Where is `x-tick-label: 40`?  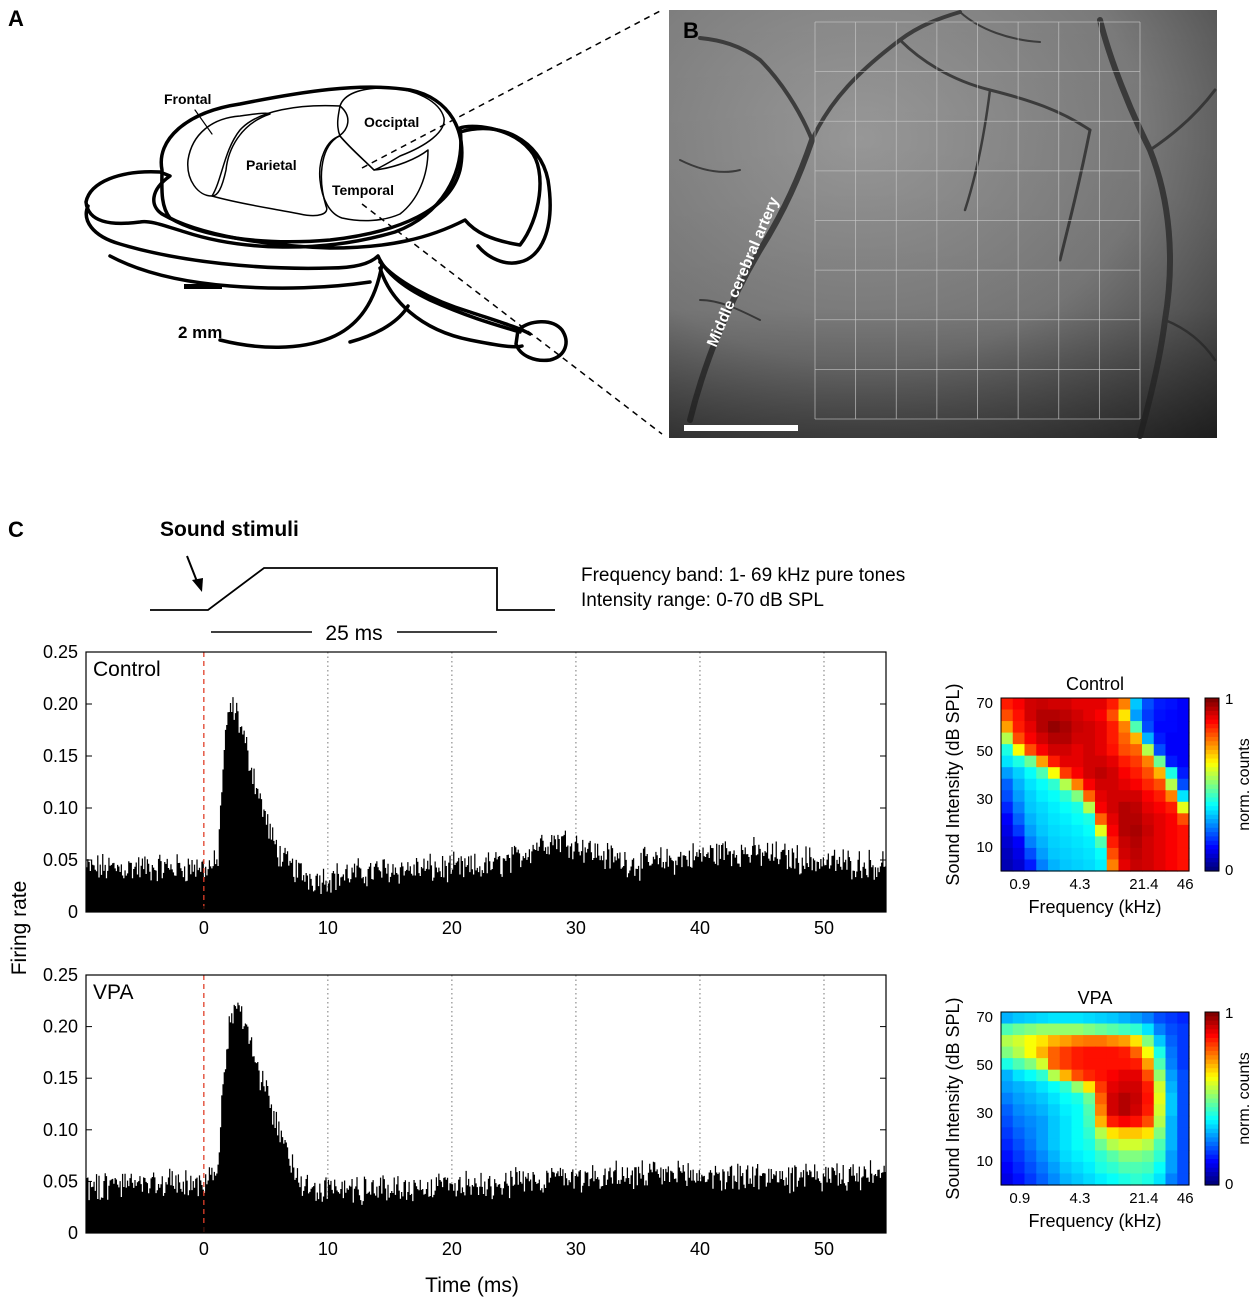
x-tick-label: 40 is located at coordinates (700, 1249).